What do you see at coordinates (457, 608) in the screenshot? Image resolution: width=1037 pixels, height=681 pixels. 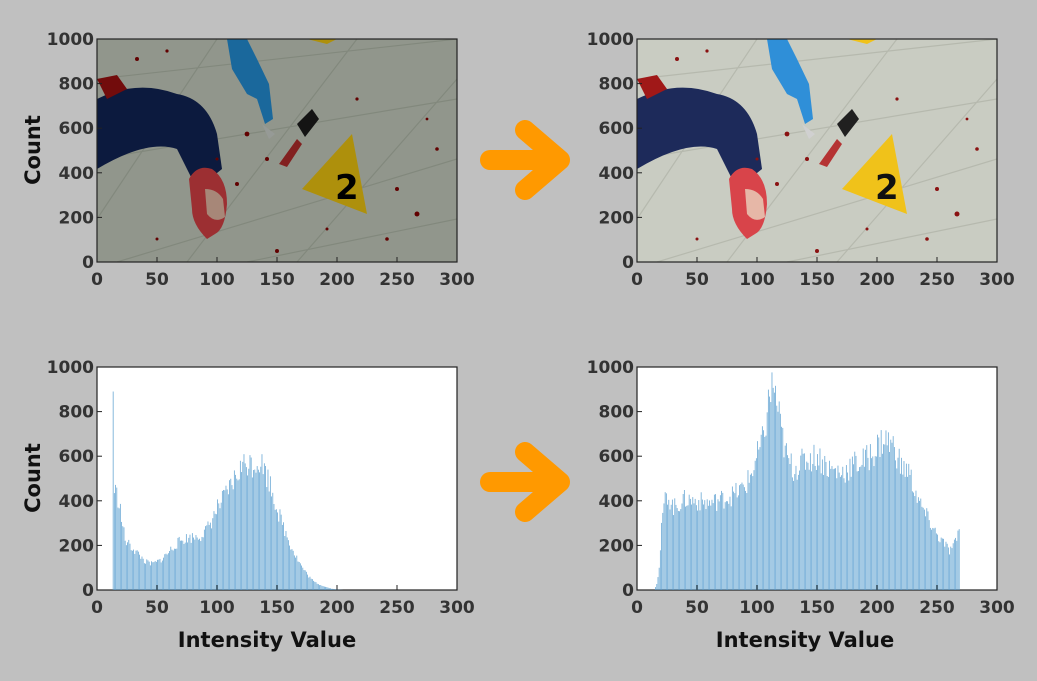 I see `xtick-label-before-histogram: 300` at bounding box center [457, 608].